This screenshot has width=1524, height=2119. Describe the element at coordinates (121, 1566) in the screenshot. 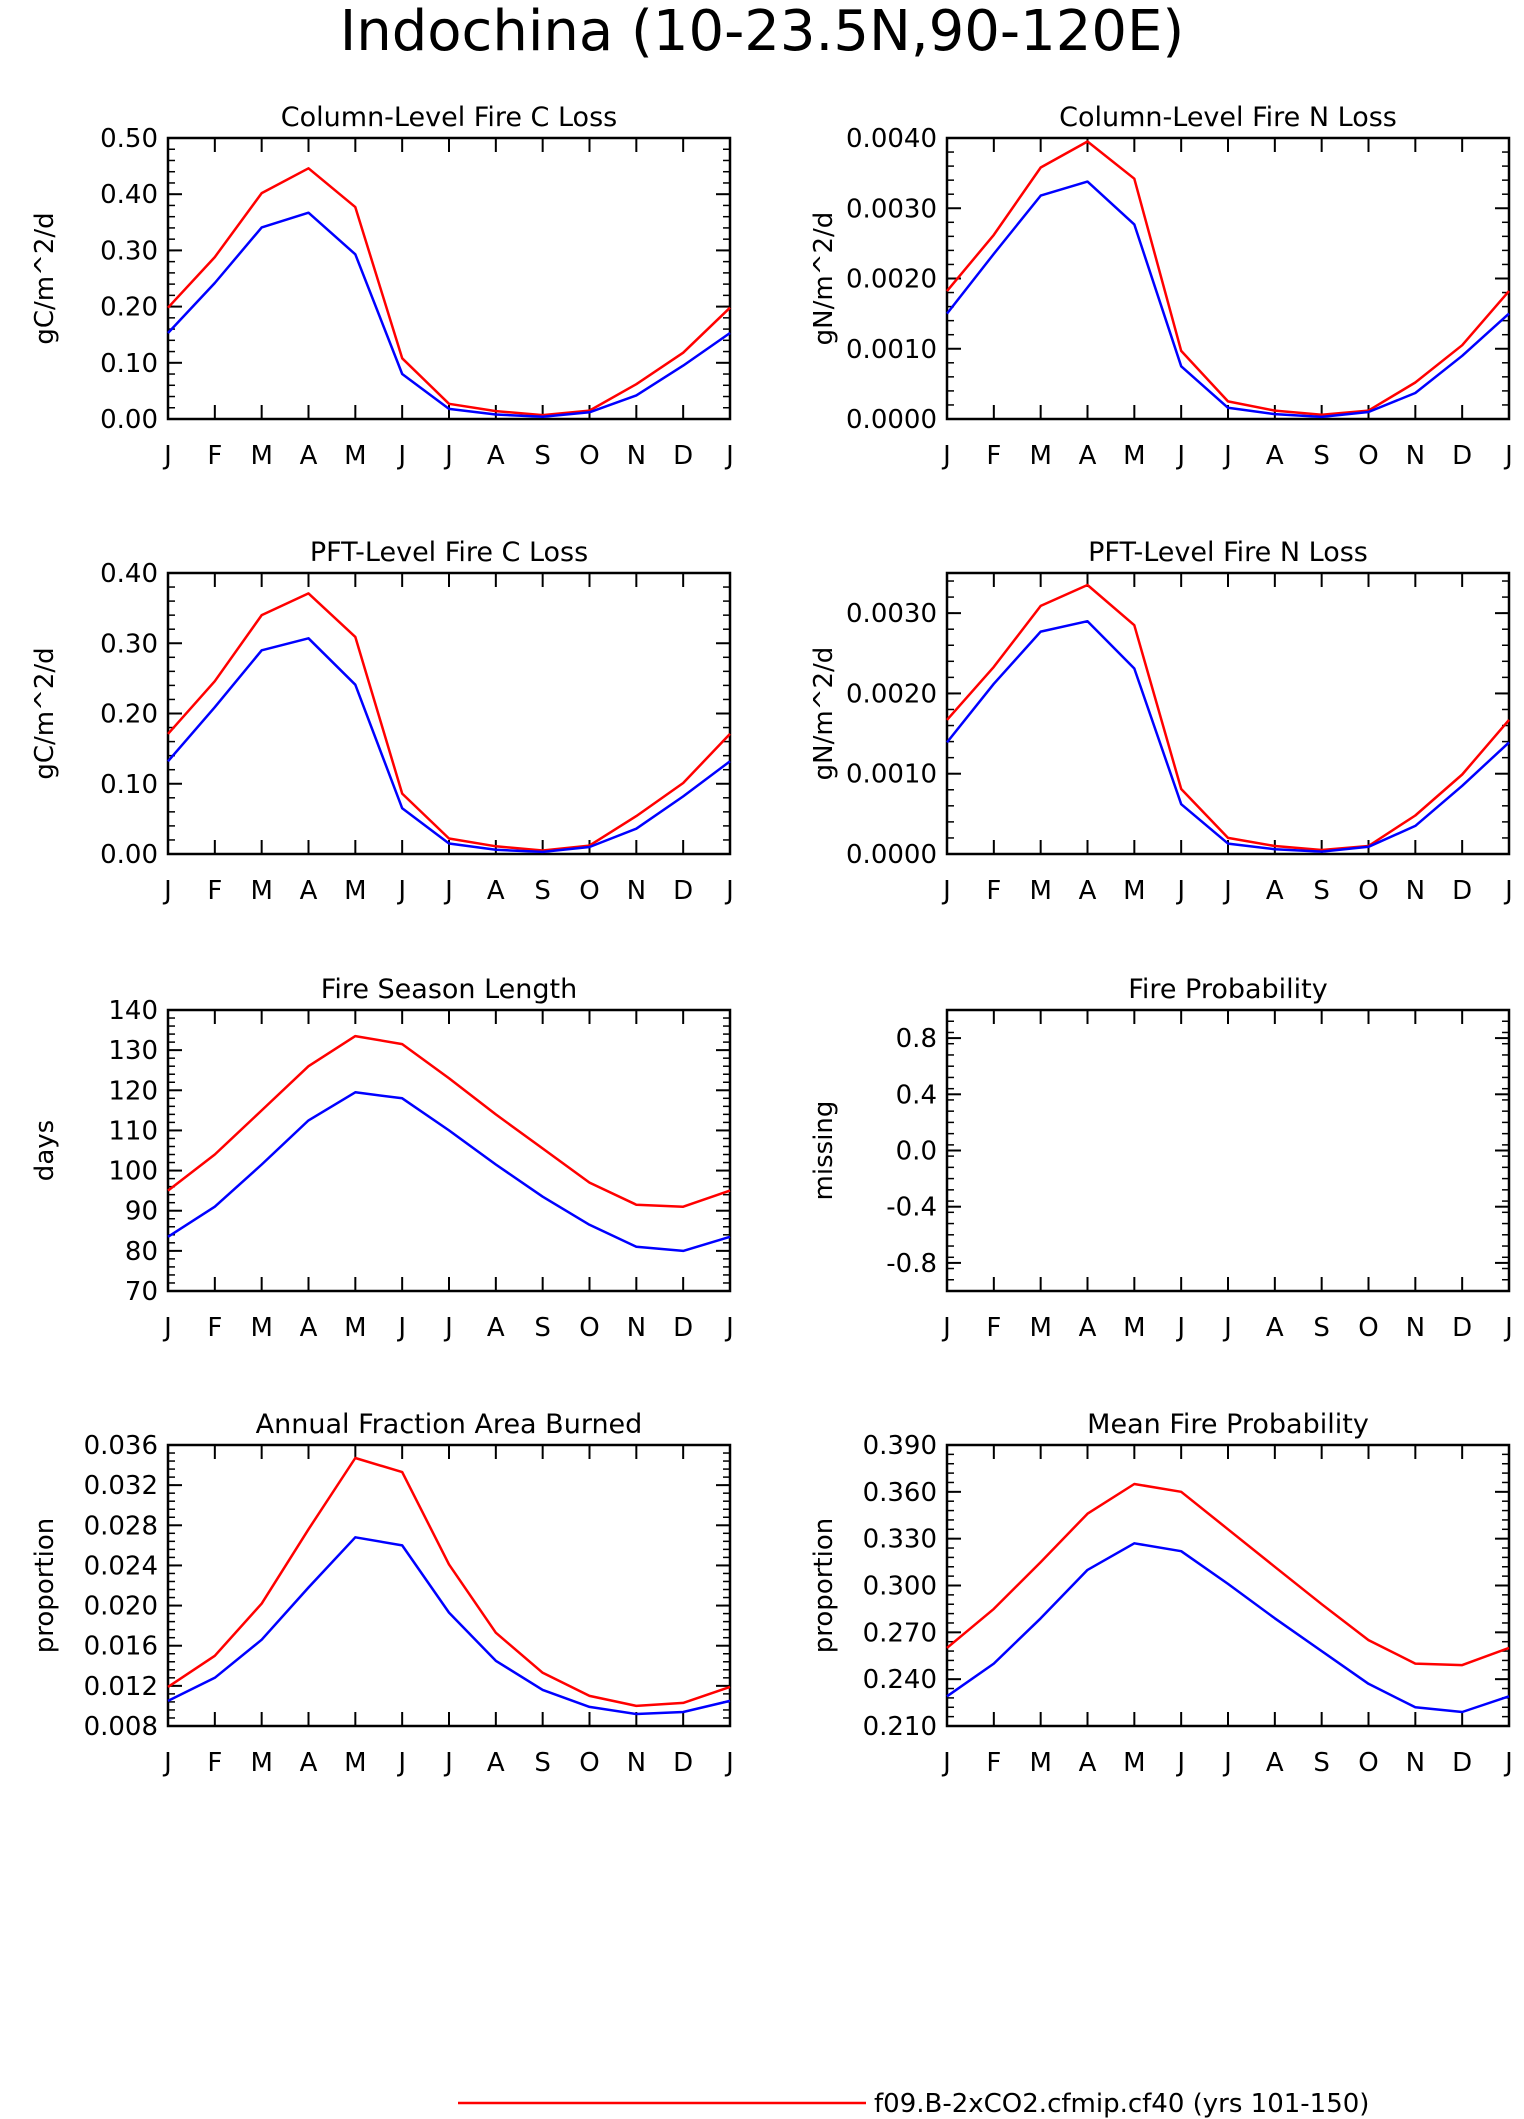

I see `y-tick-label: 0.024` at that location.